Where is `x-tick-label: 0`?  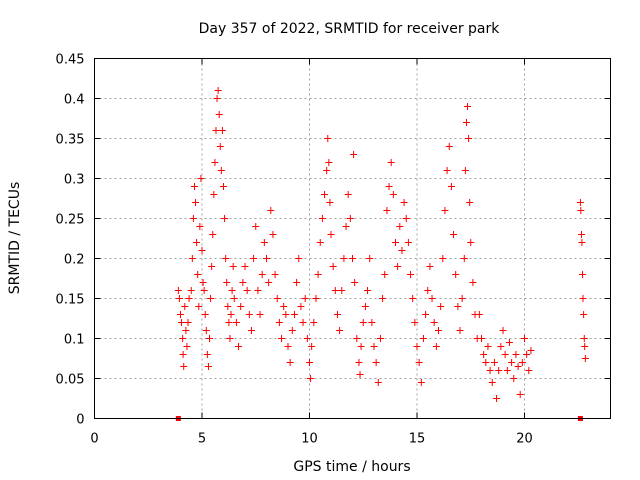 x-tick-label: 0 is located at coordinates (94, 439).